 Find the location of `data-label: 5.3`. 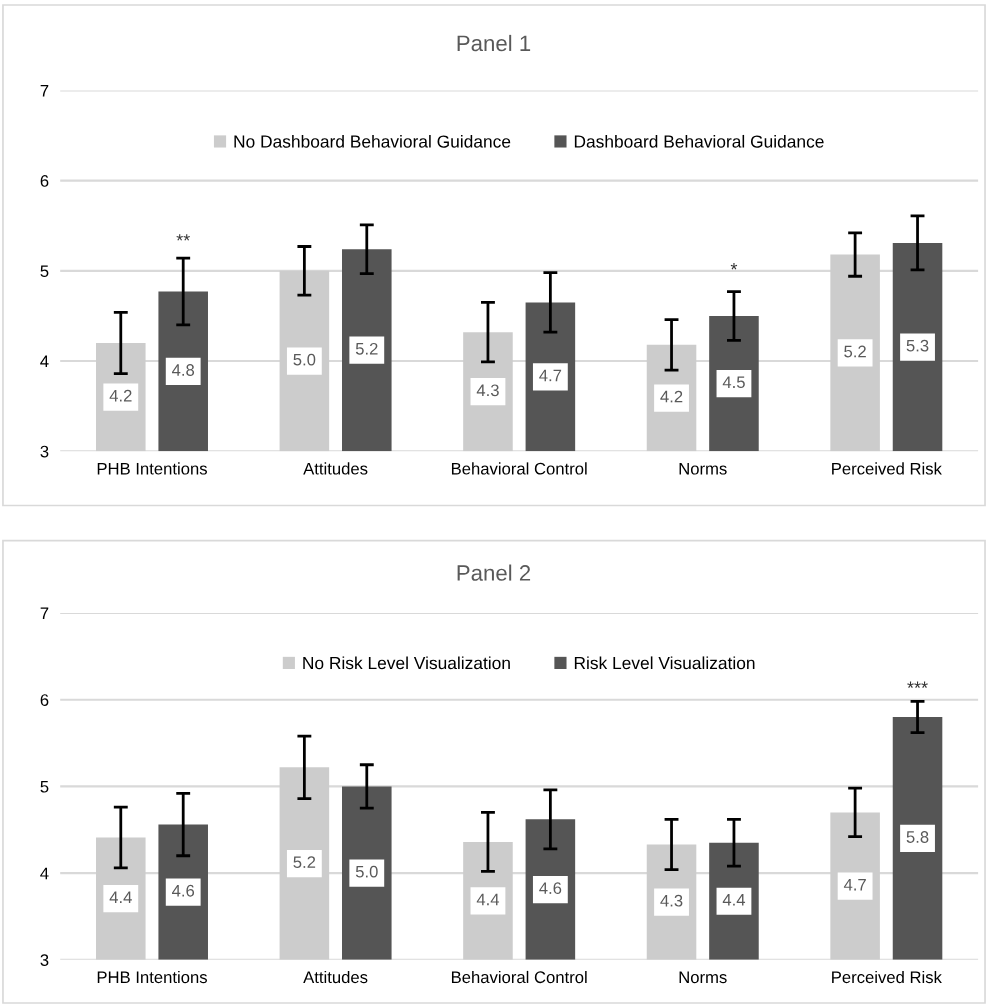

data-label: 5.3 is located at coordinates (917, 345).